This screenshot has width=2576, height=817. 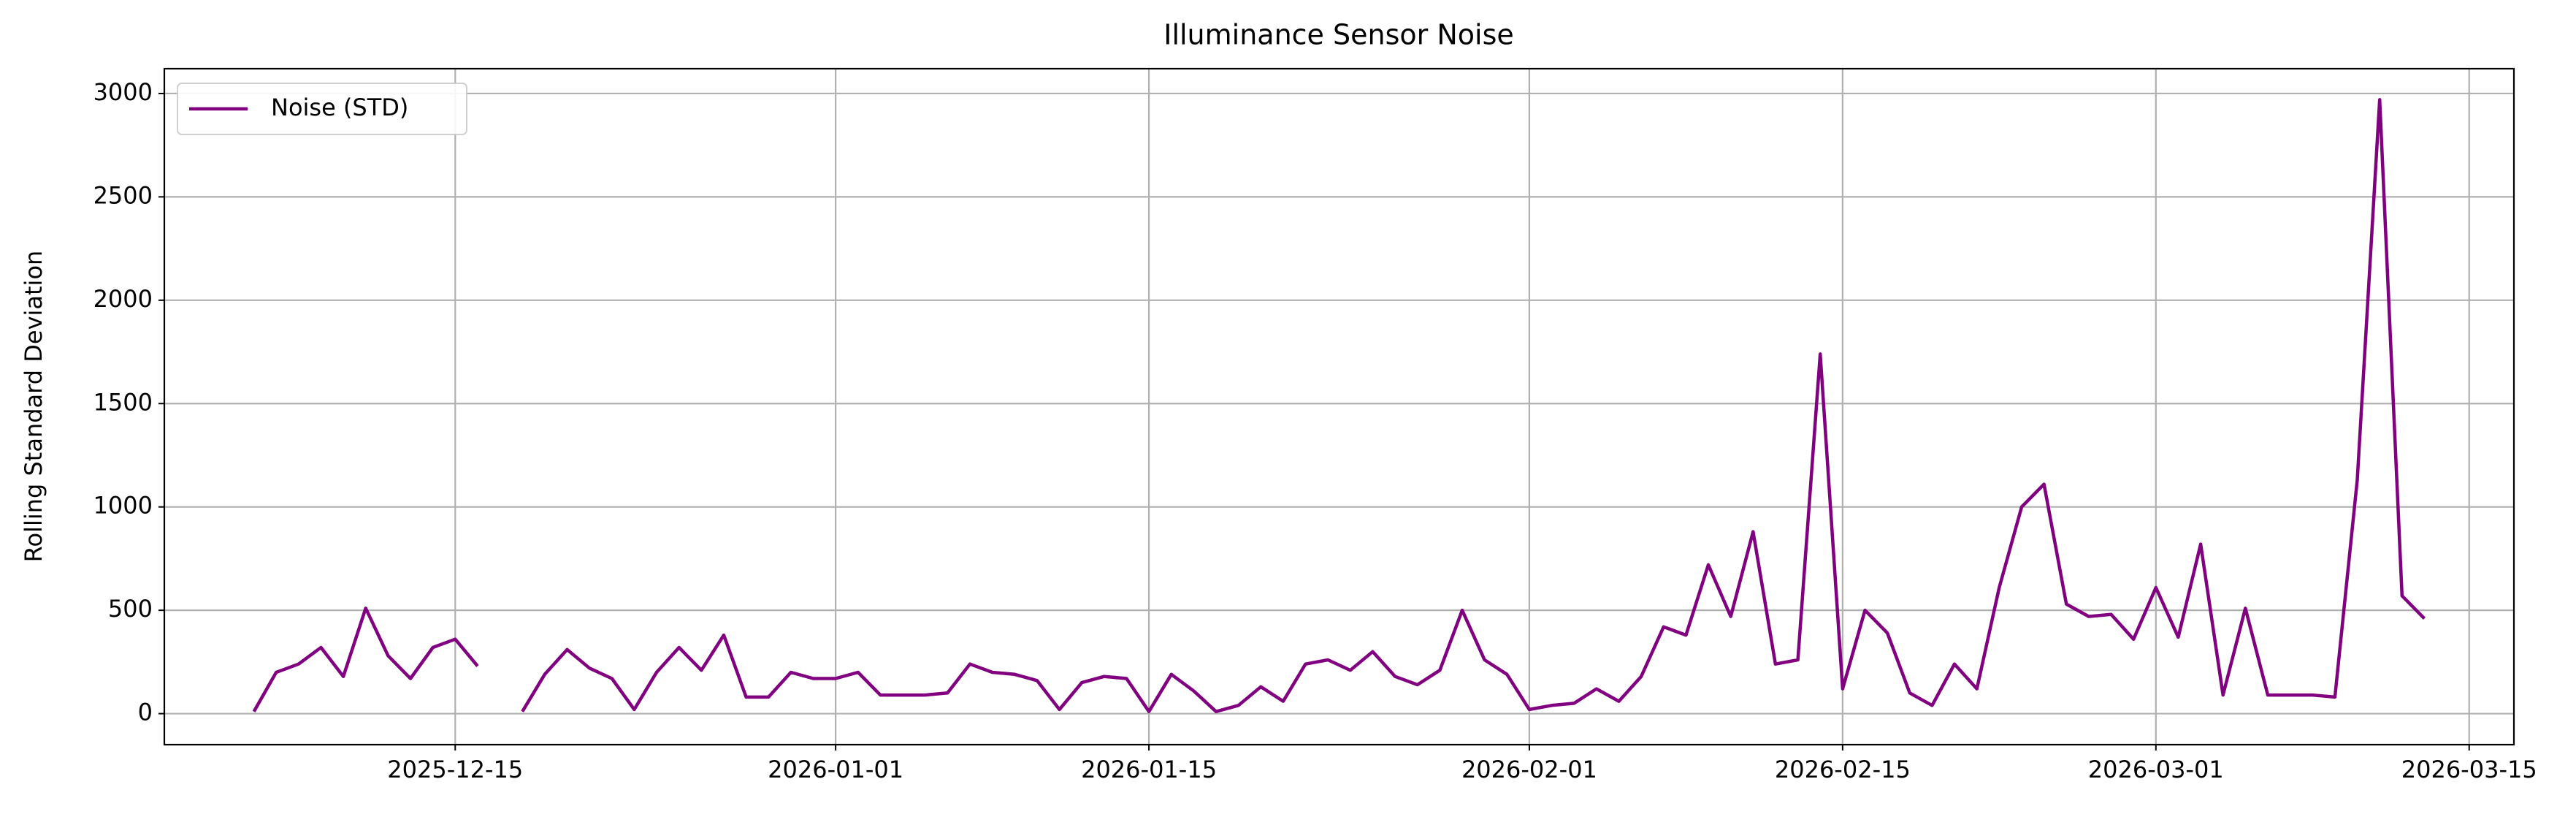 I want to click on x-tick-label: 2026-03-01, so click(x=2156, y=769).